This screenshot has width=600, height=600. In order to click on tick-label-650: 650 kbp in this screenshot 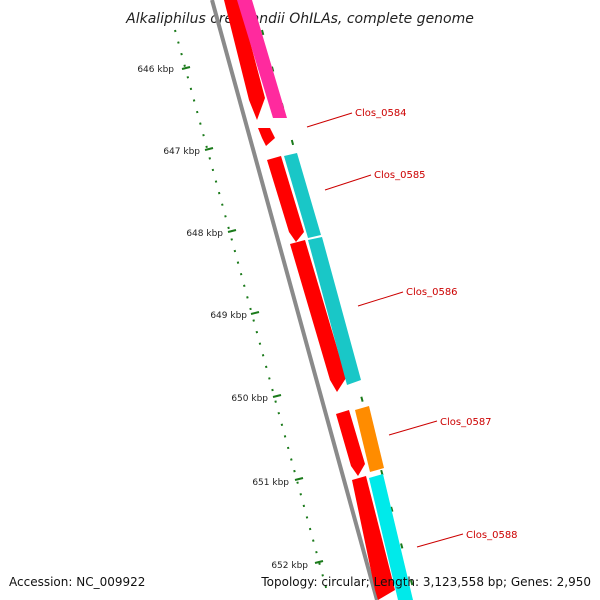, I will do `click(249, 399)`.